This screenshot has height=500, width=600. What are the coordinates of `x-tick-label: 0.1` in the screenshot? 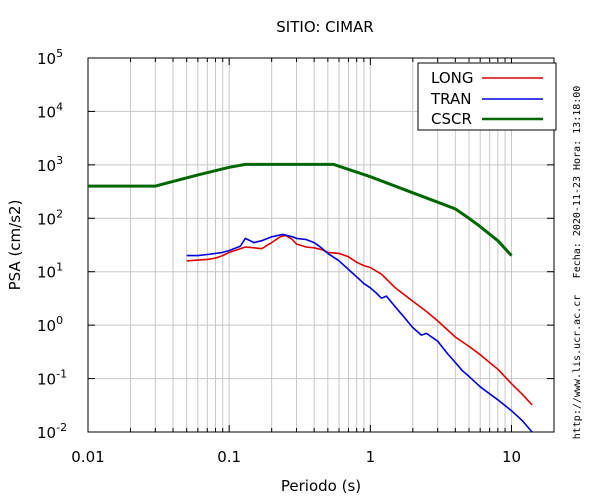 It's located at (229, 457).